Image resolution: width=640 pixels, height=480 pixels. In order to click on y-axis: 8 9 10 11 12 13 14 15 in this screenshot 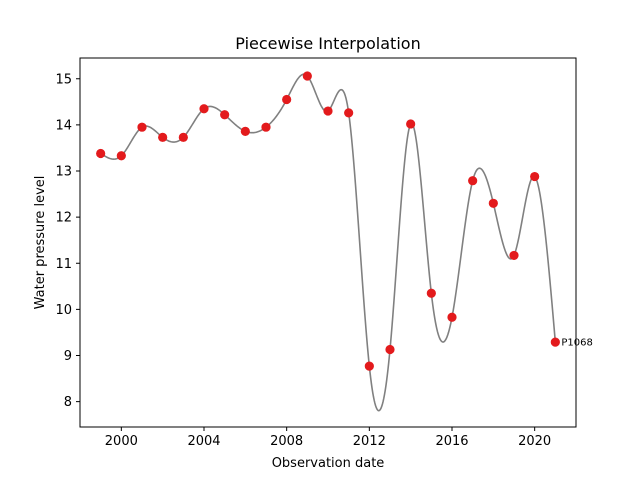, I will do `click(67, 241)`.